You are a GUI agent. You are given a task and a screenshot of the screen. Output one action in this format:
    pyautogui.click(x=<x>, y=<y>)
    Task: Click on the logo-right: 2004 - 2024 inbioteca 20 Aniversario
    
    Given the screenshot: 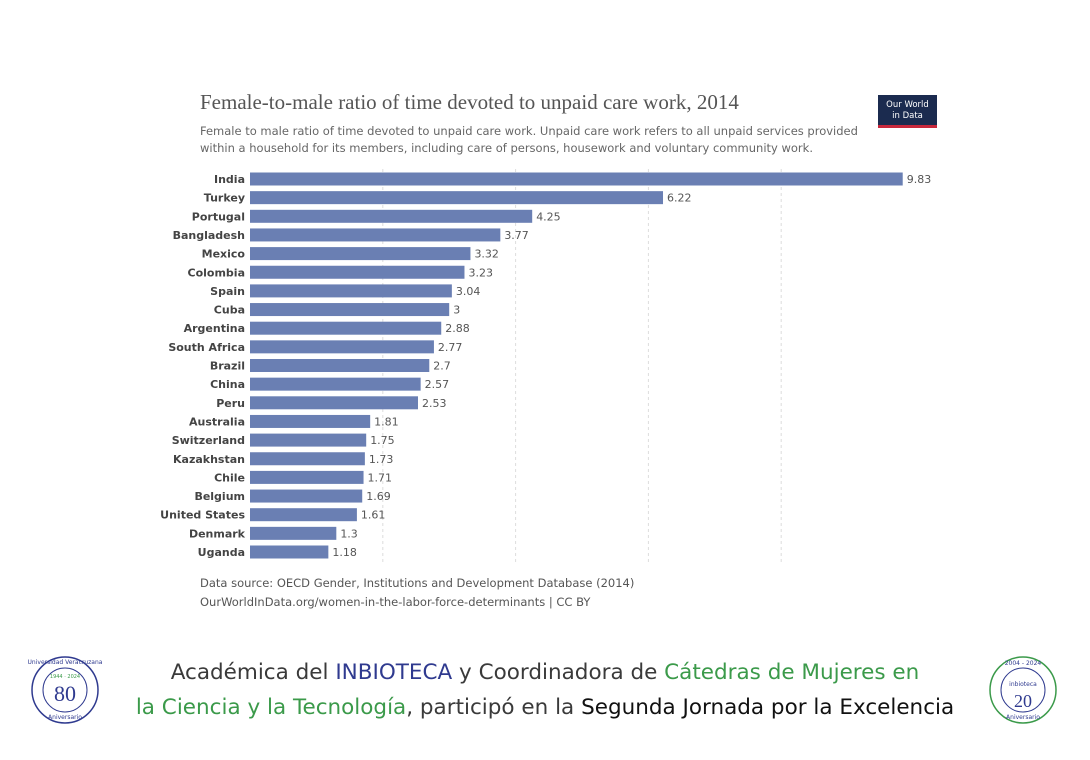 What is the action you would take?
    pyautogui.click(x=1023, y=690)
    